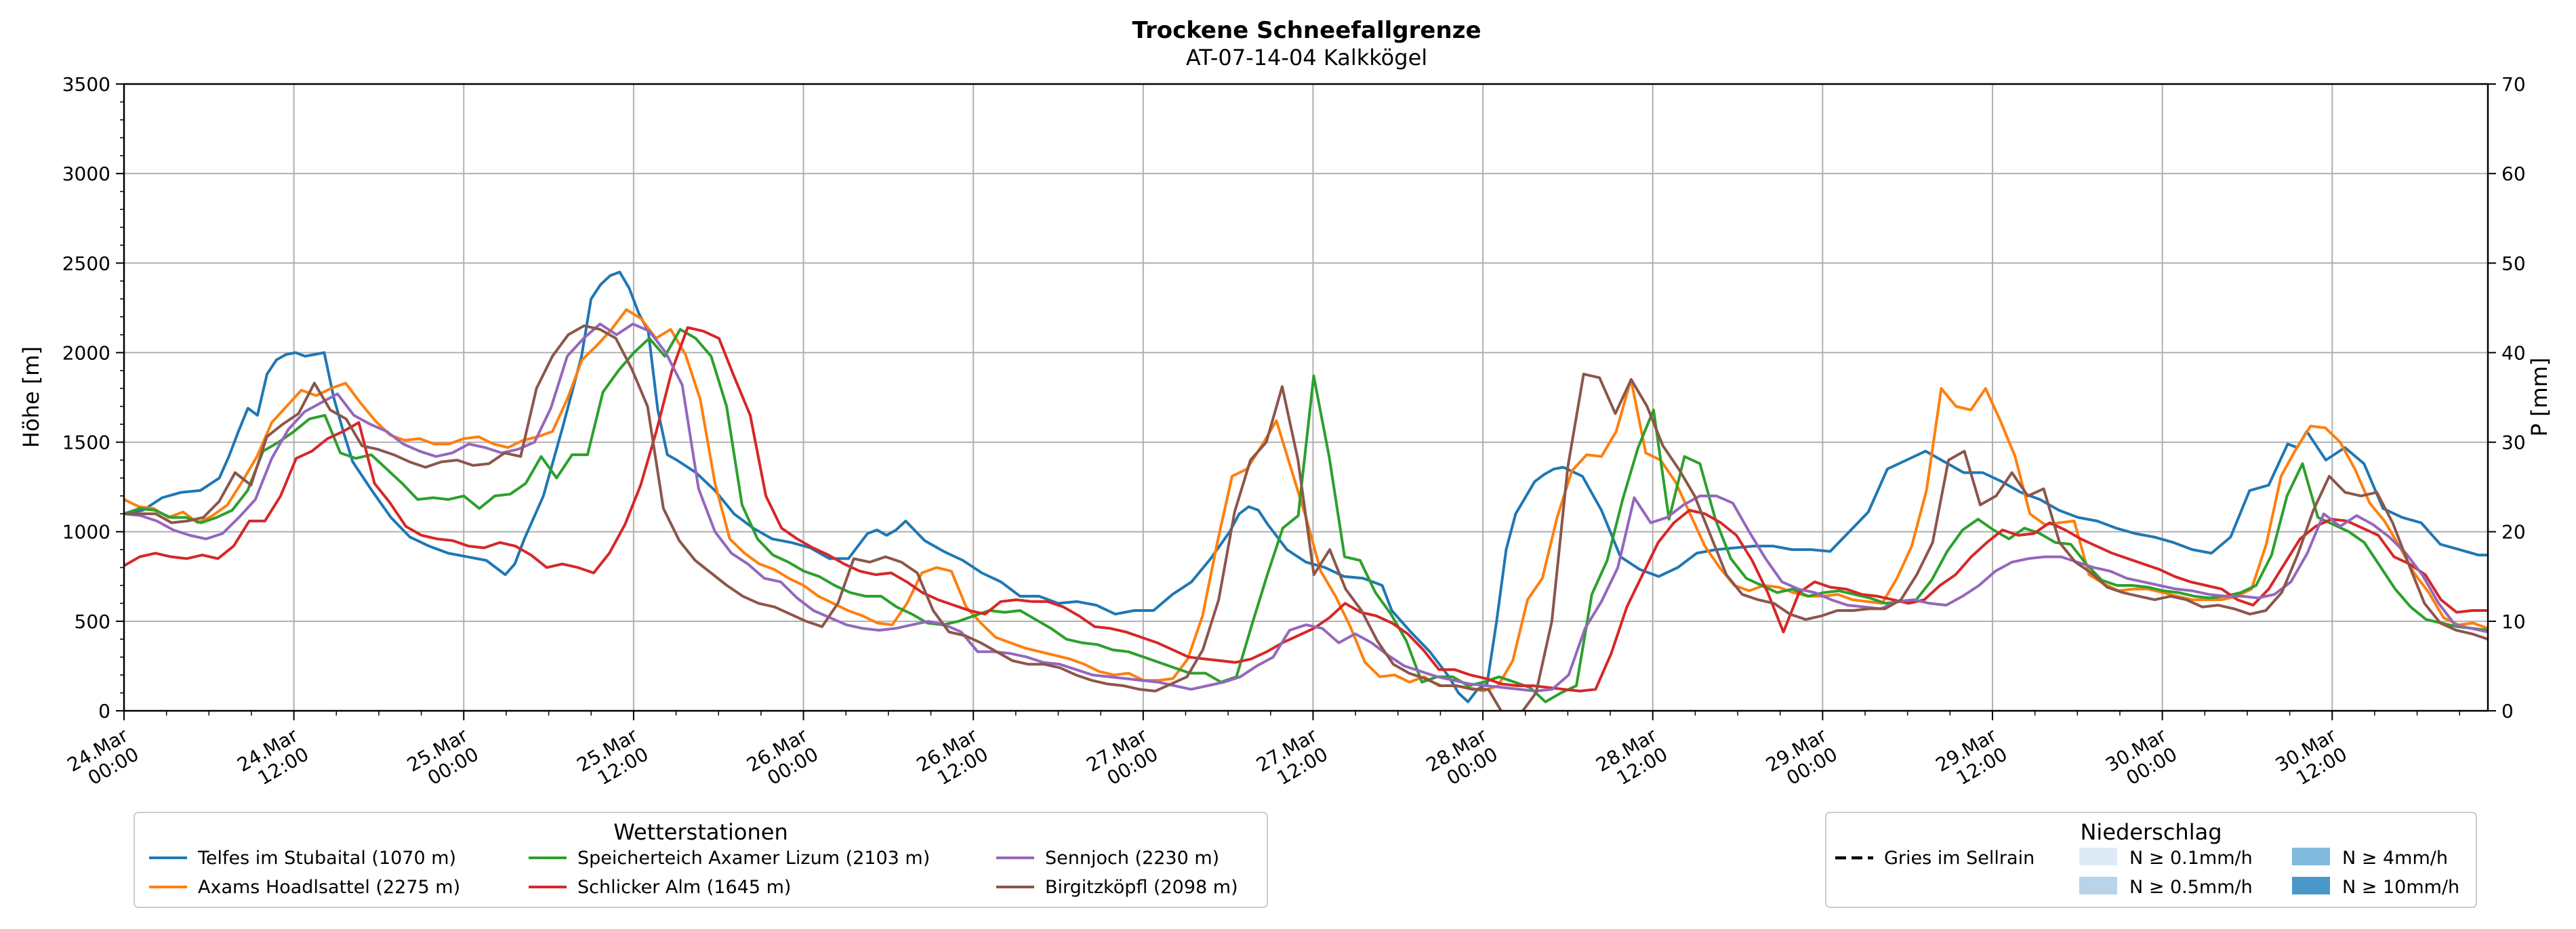  Describe the element at coordinates (2191, 887) in the screenshot. I see `legend-precip-label: N ≥ 0.5mm/h` at that location.